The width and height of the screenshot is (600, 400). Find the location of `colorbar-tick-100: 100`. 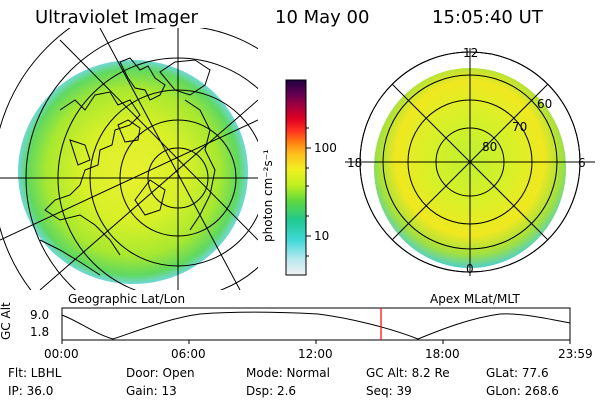

colorbar-tick-100: 100 is located at coordinates (325, 148).